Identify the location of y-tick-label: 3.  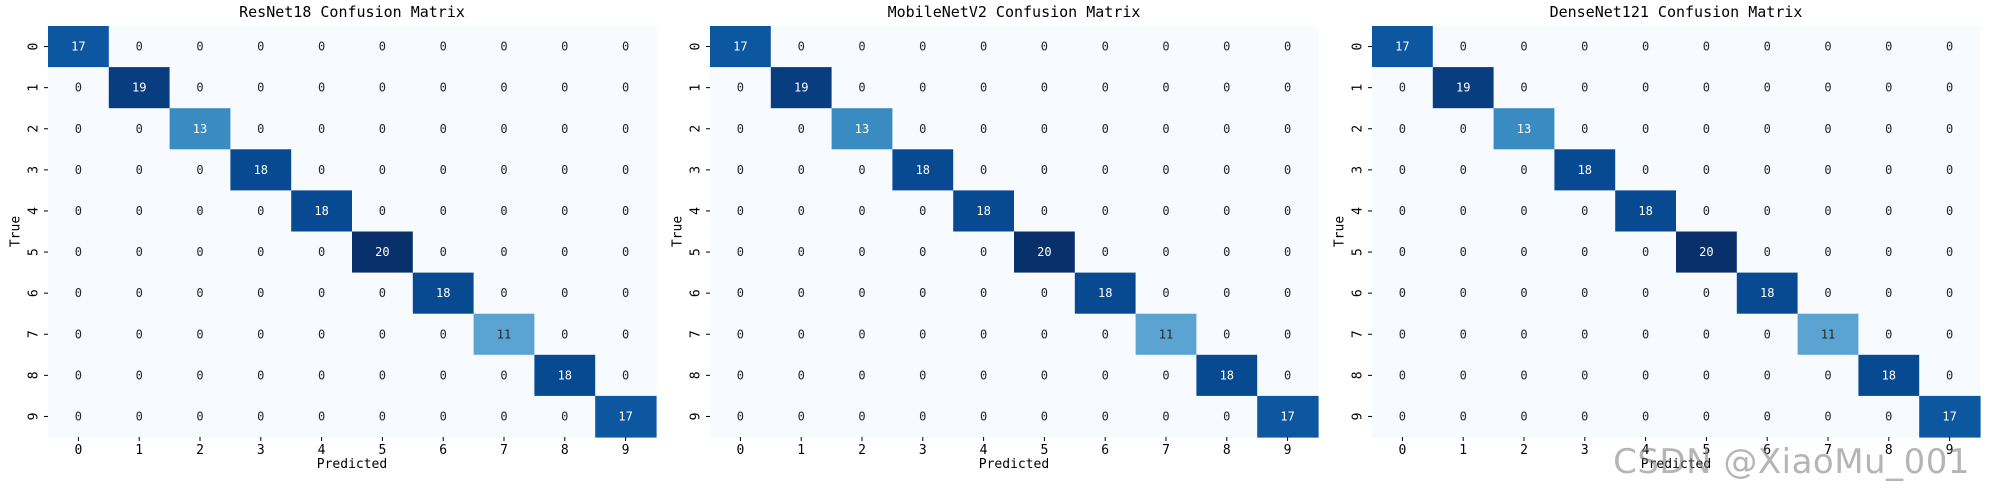
(34, 170).